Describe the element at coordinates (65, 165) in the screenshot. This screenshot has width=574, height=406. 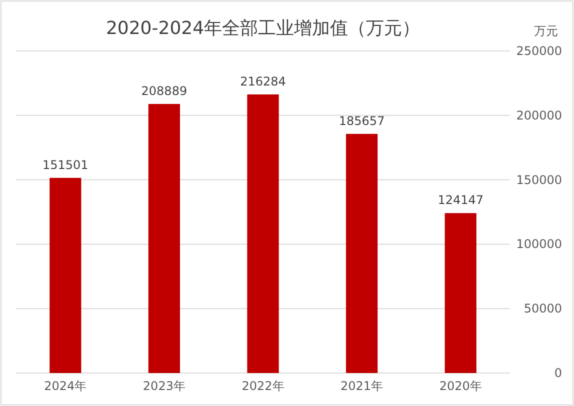
I see `data-label: 151501` at that location.